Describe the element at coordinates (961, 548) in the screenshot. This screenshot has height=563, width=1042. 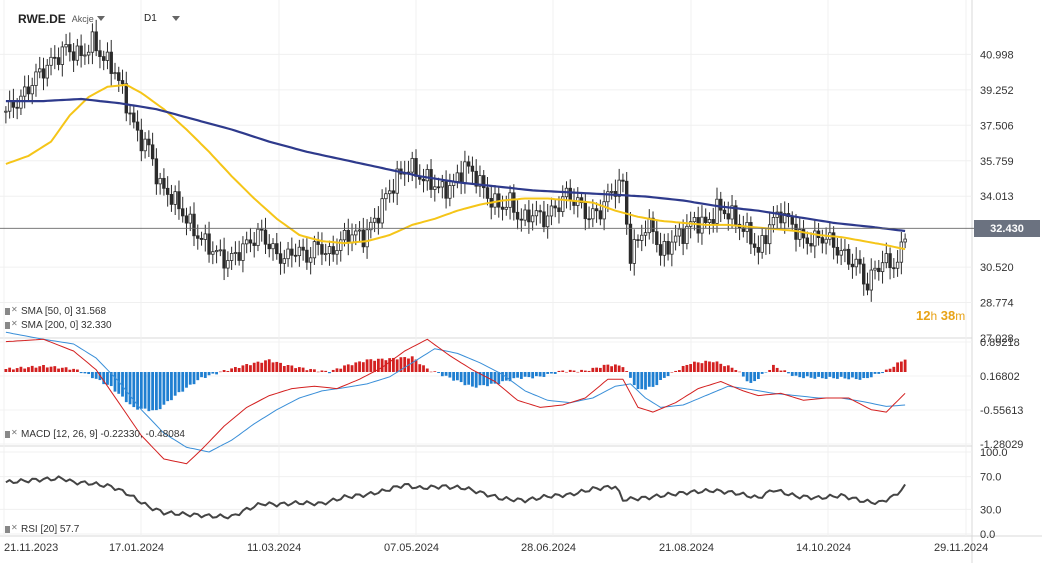
I see `date-tick-label: 29.11.2024` at that location.